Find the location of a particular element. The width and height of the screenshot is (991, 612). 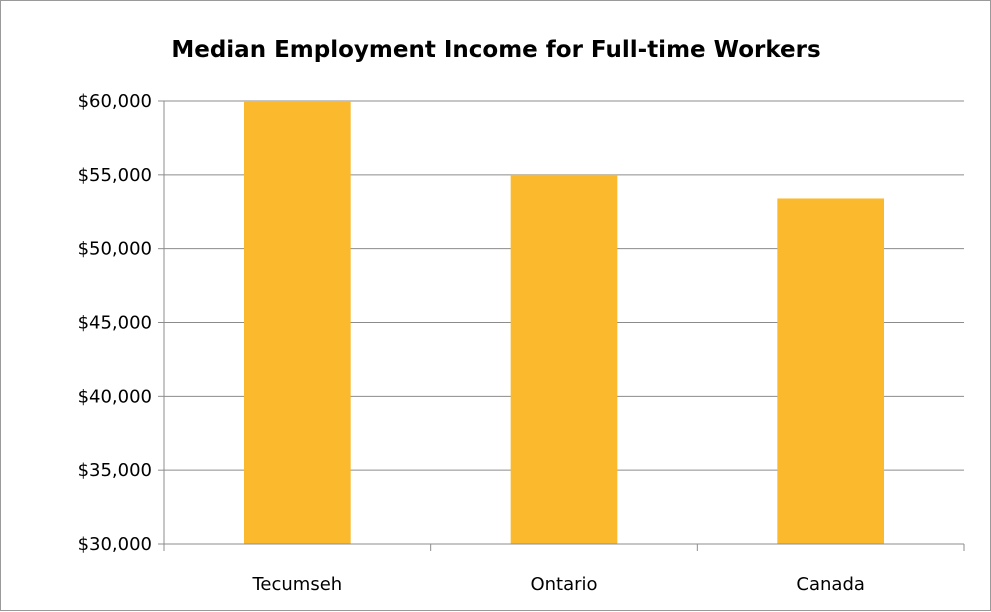

y-tick-label: $60,000 is located at coordinates (115, 101).